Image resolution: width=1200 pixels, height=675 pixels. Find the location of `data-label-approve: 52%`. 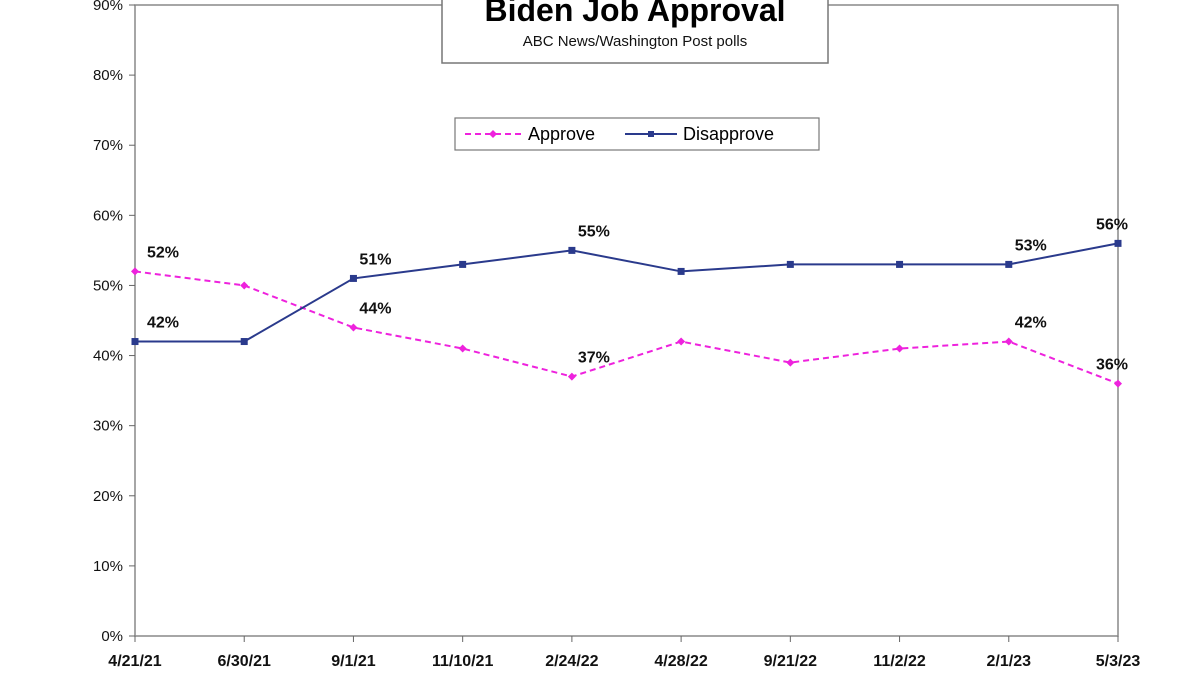

data-label-approve: 52% is located at coordinates (163, 252).